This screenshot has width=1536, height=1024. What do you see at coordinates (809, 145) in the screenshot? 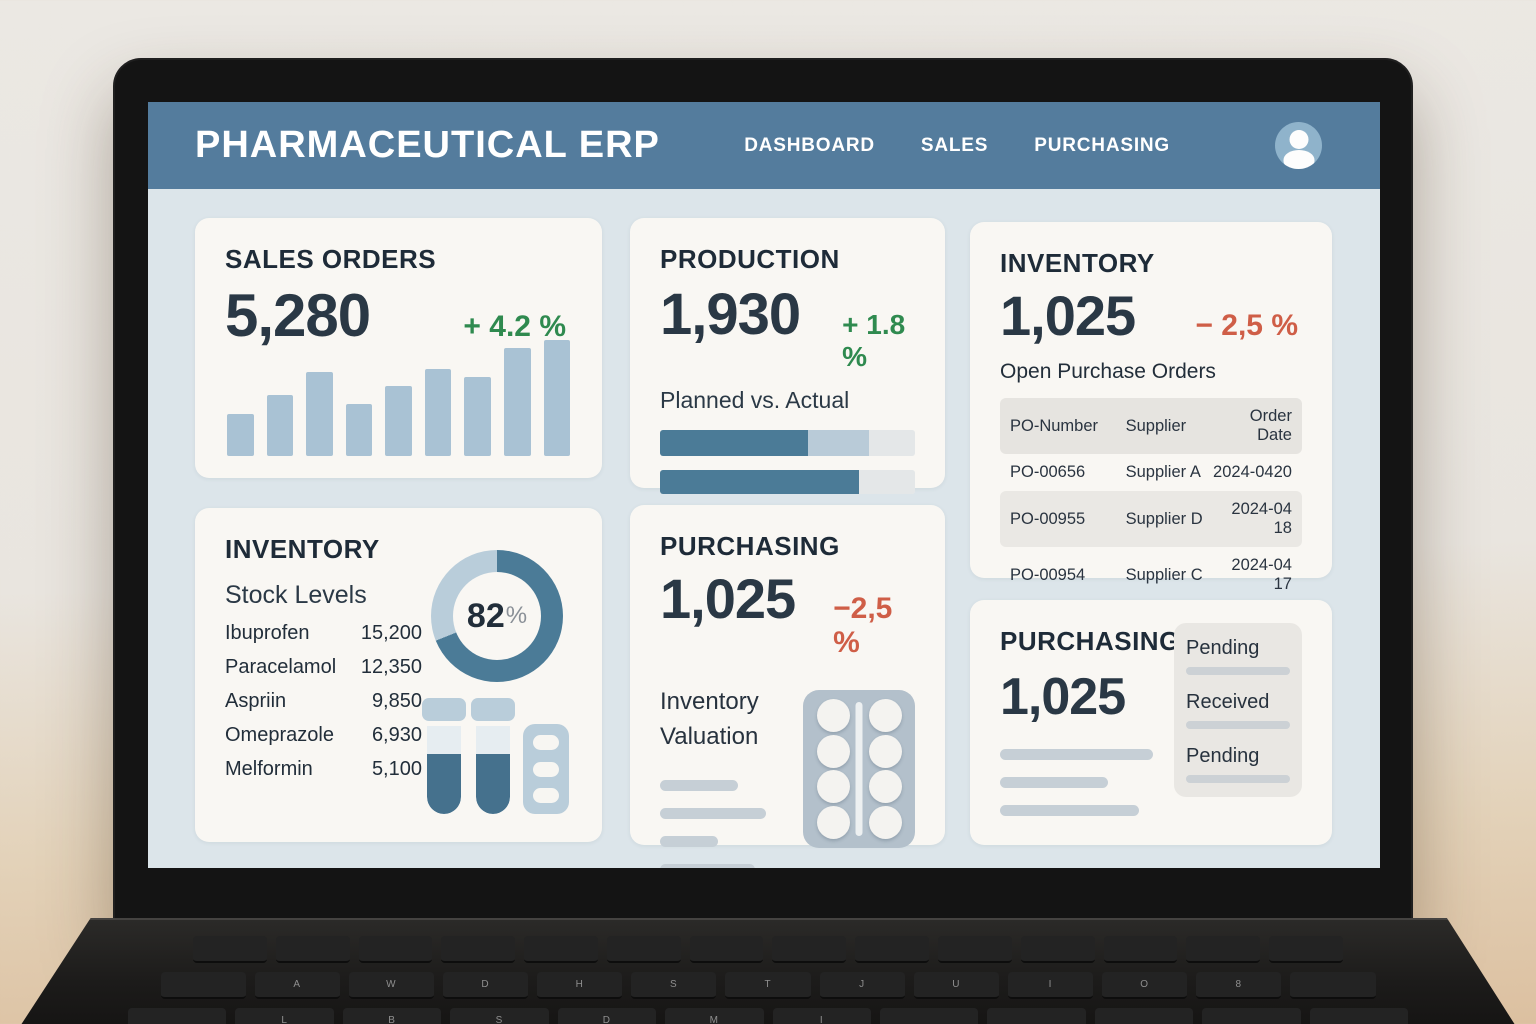
I see `nav-dashboard: DASHBOARD` at bounding box center [809, 145].